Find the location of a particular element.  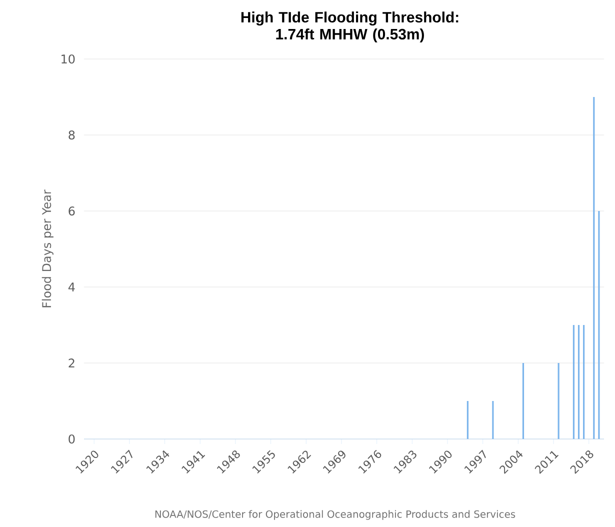

y-tick-label: 2 is located at coordinates (71, 363).